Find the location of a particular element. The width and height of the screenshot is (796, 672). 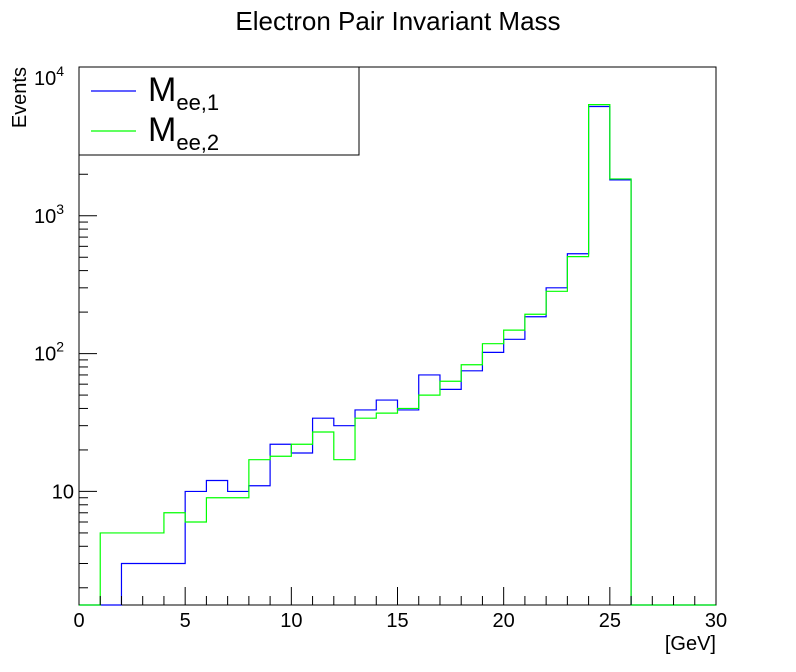

legend-box is located at coordinates (219, 111).